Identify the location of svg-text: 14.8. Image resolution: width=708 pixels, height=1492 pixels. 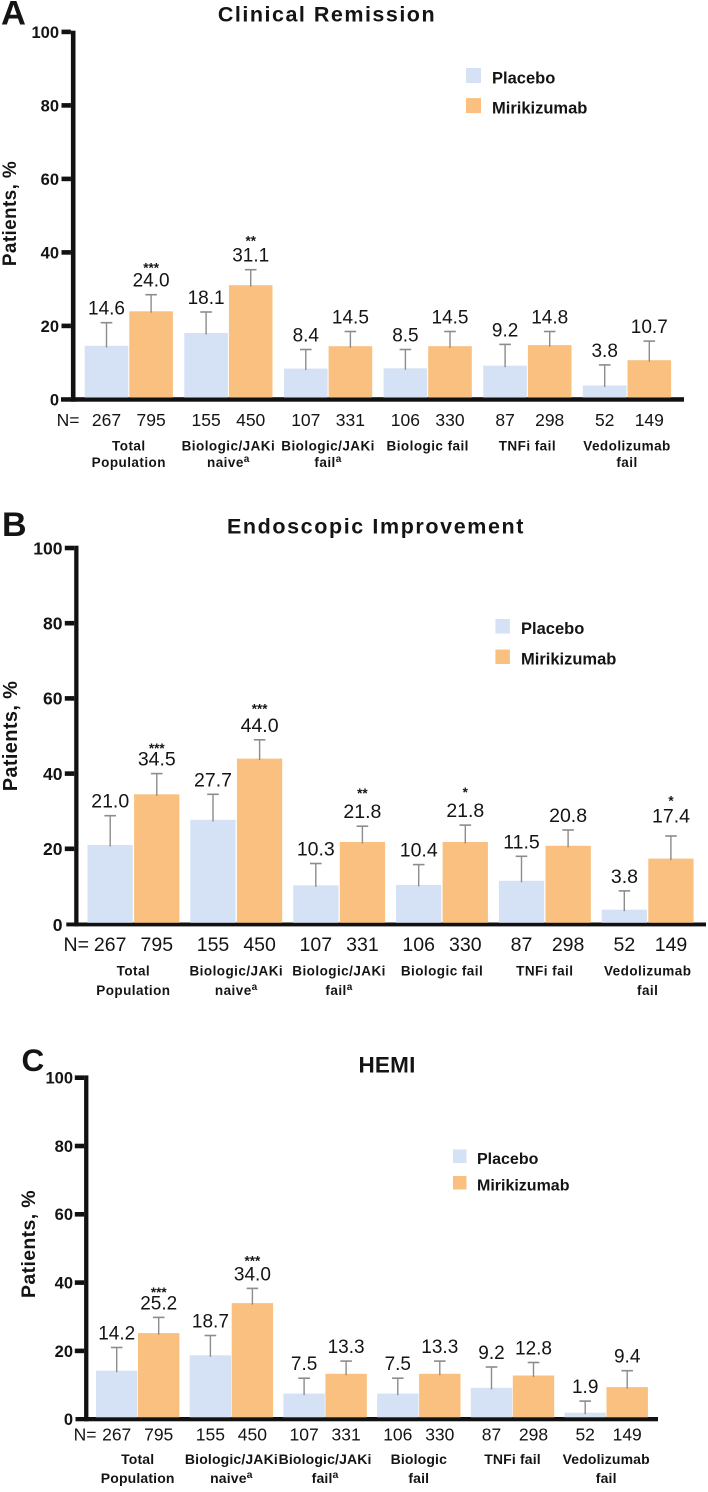
(549, 318).